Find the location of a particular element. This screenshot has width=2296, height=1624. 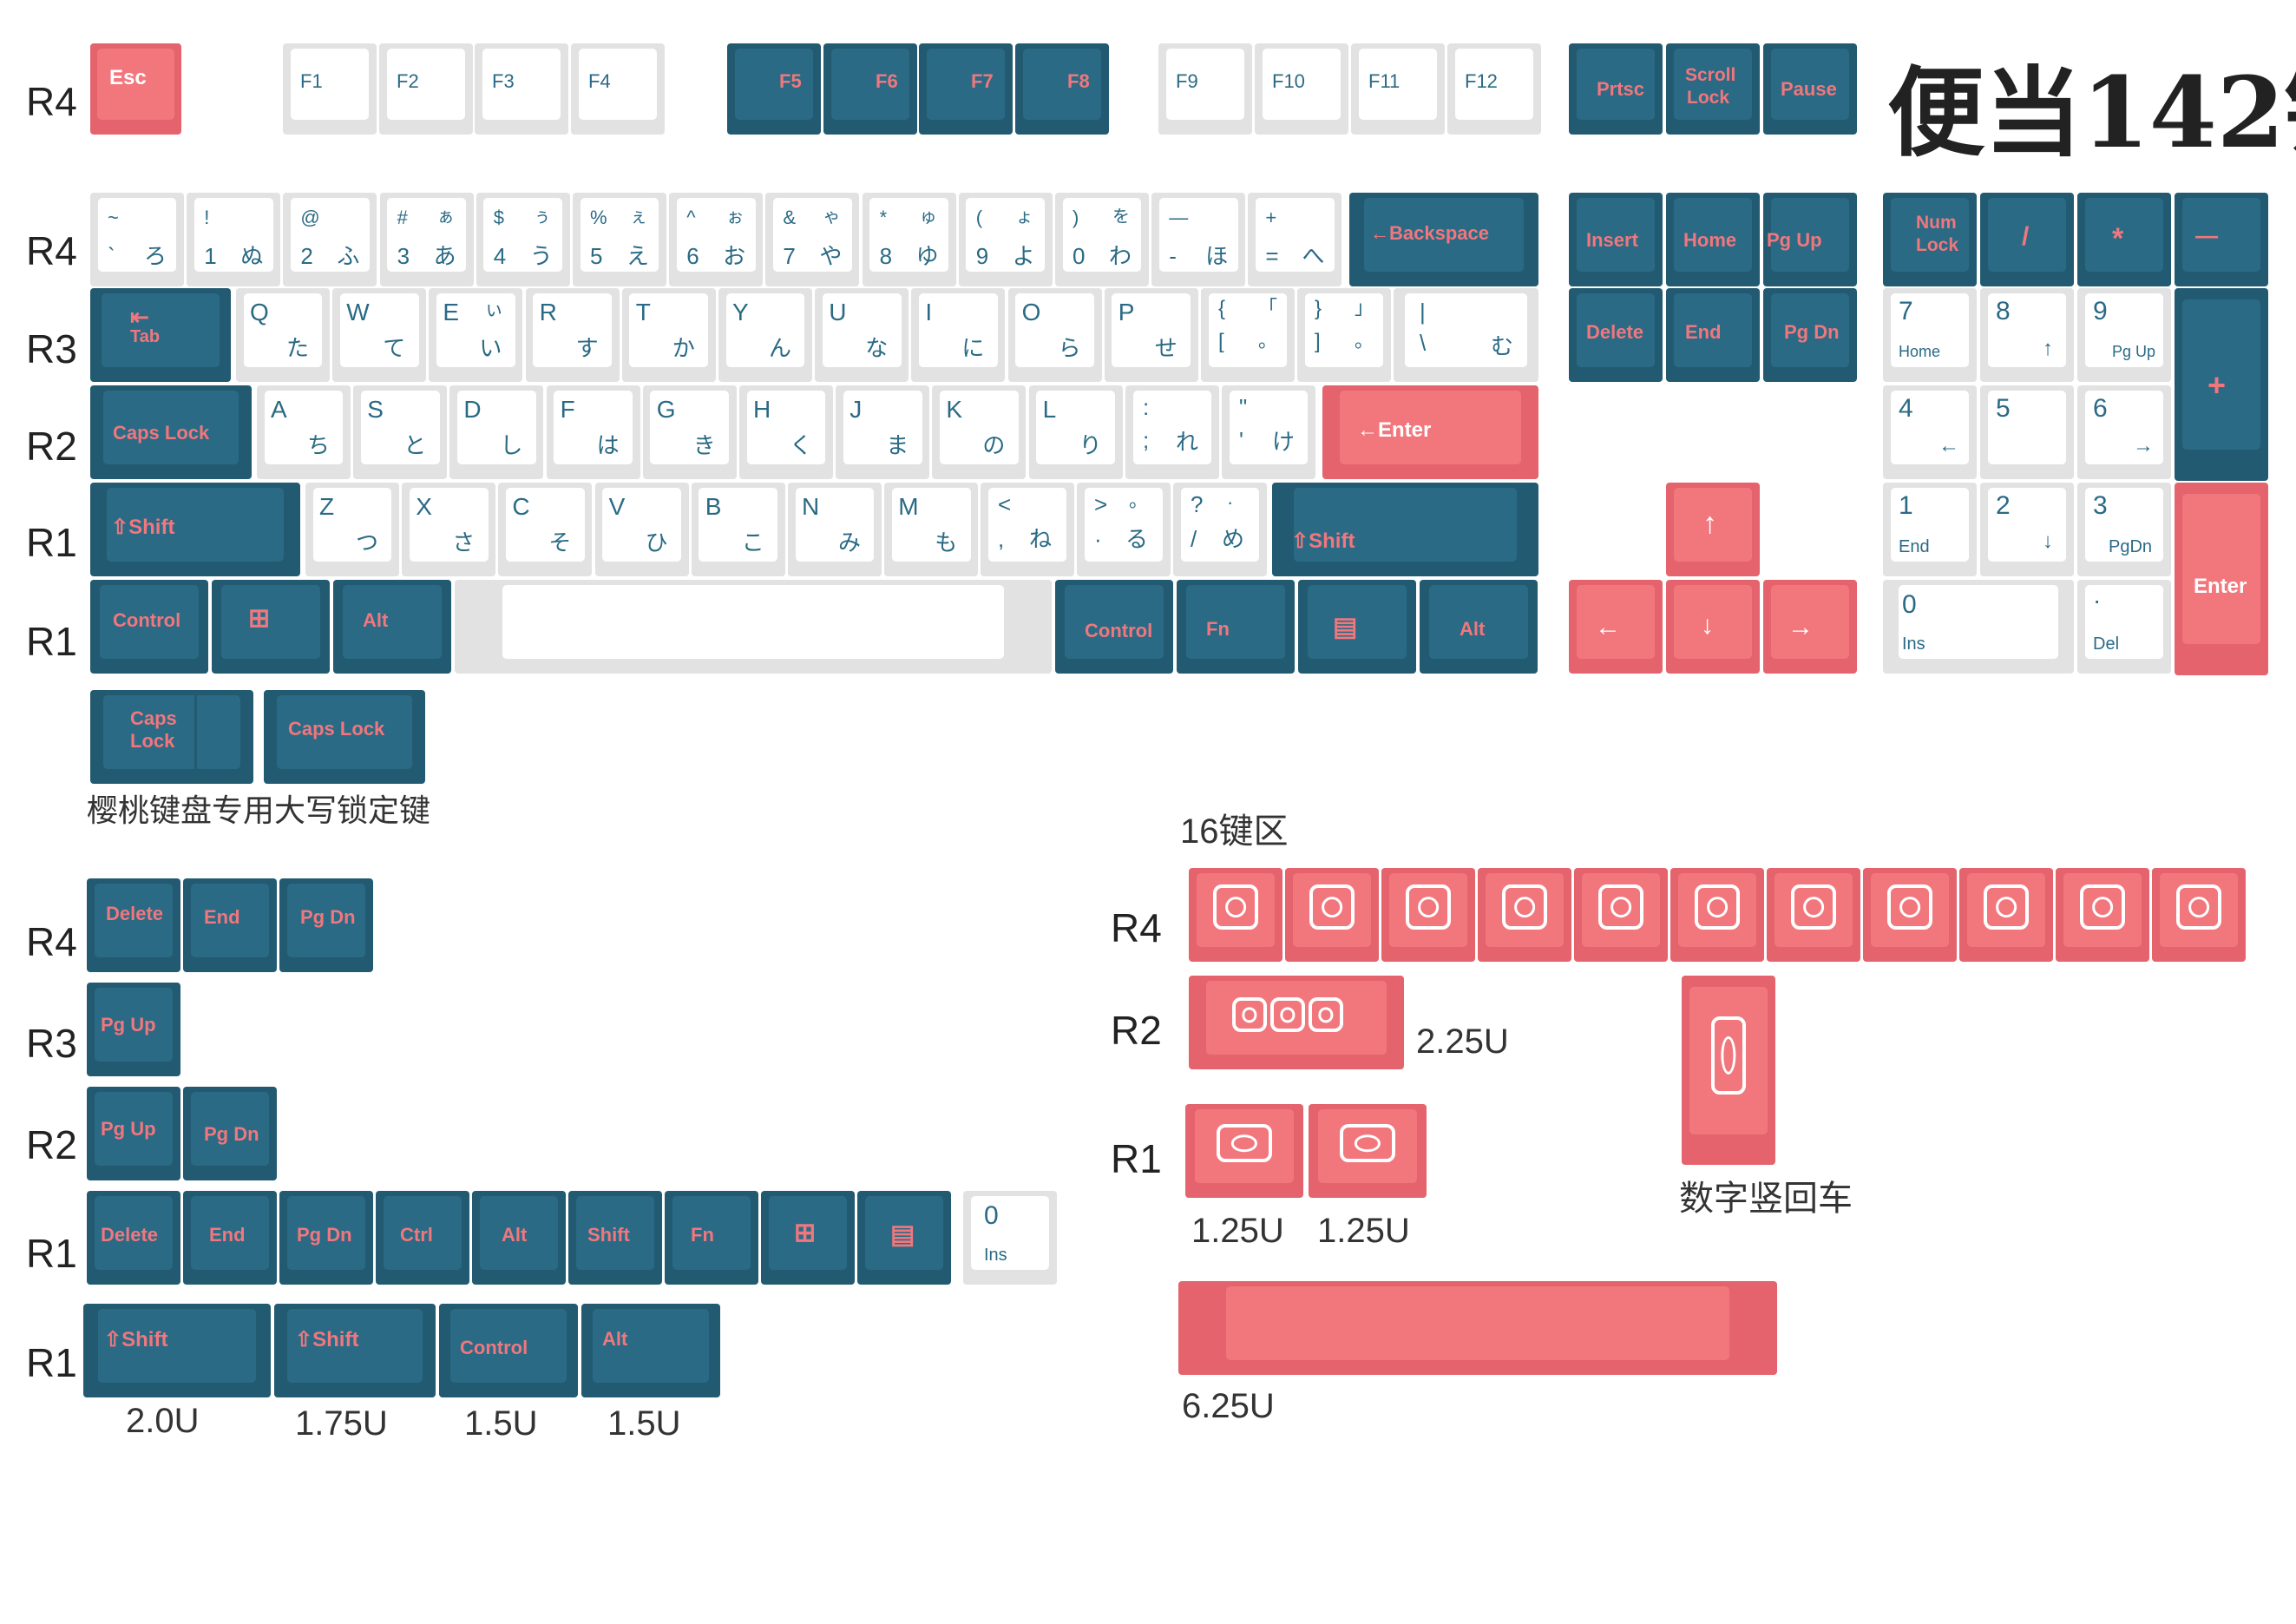

key-menu: ▤ is located at coordinates (1357, 627).